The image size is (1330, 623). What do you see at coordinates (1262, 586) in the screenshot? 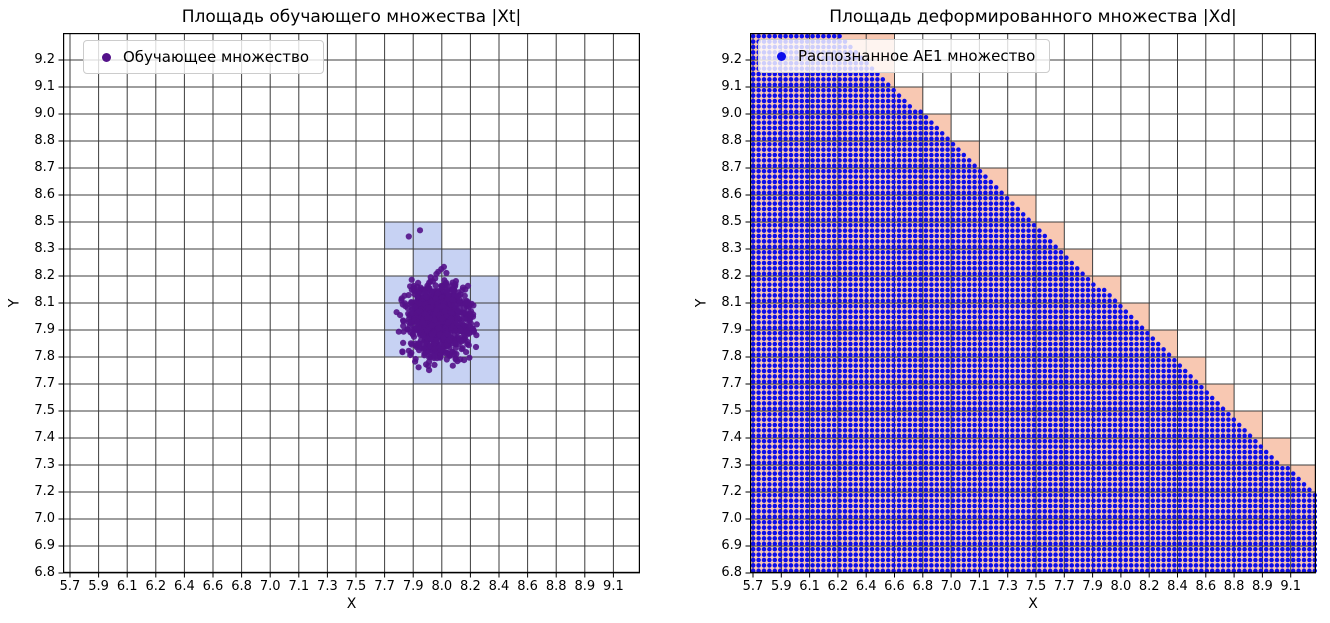
I see `deformed-x-tick-label: 8.9` at bounding box center [1262, 586].